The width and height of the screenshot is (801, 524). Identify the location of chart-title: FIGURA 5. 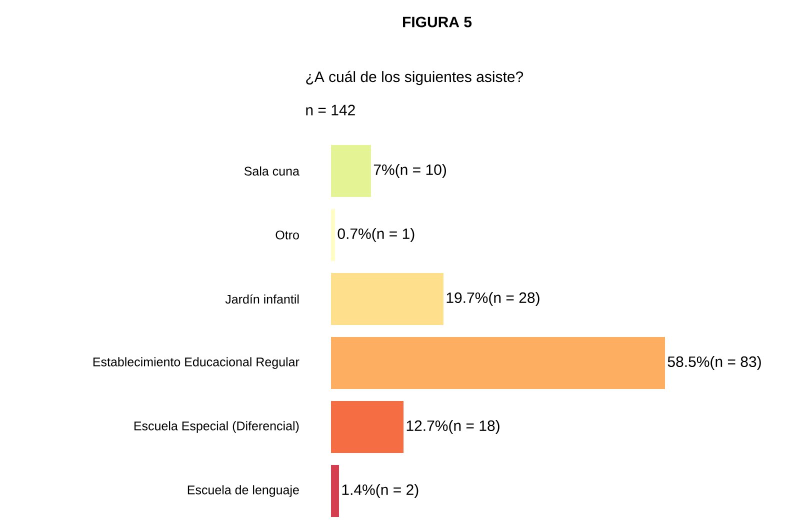
(437, 22).